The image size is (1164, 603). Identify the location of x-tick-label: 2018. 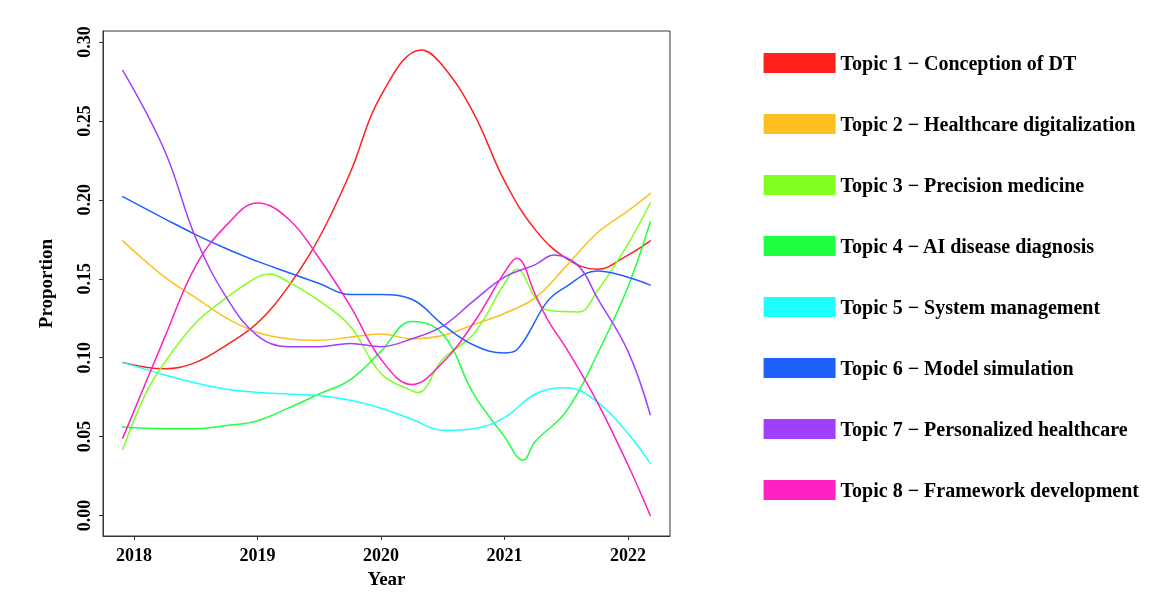
(133, 555).